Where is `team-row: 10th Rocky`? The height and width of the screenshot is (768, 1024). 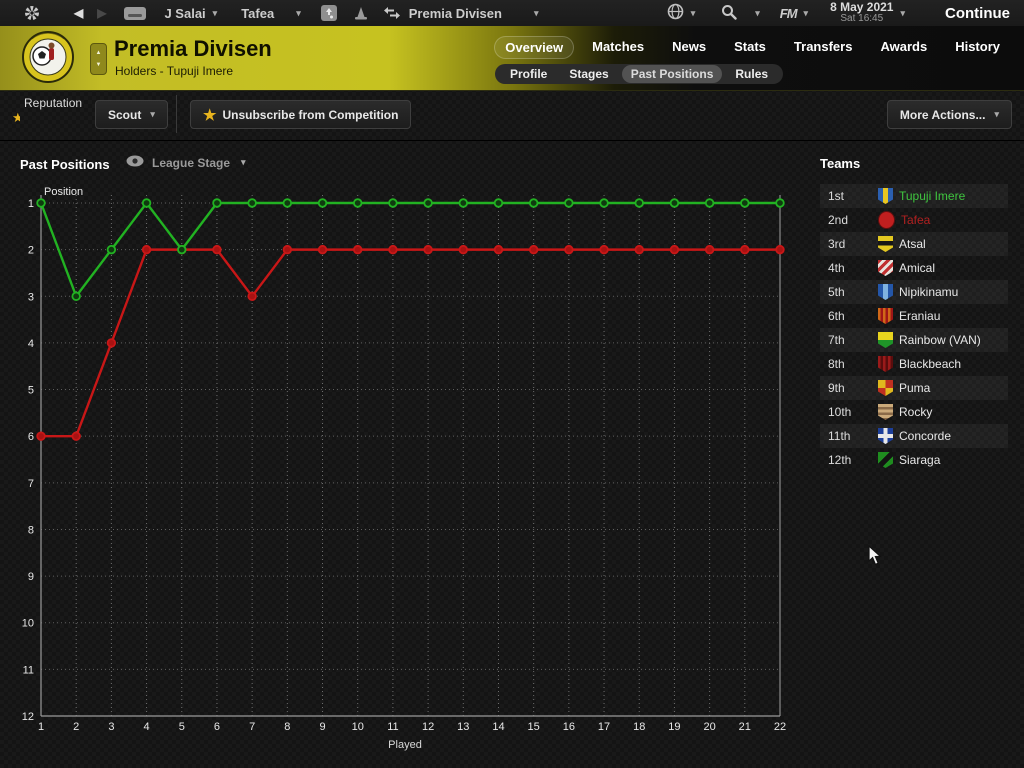
team-row: 10th Rocky is located at coordinates (914, 412).